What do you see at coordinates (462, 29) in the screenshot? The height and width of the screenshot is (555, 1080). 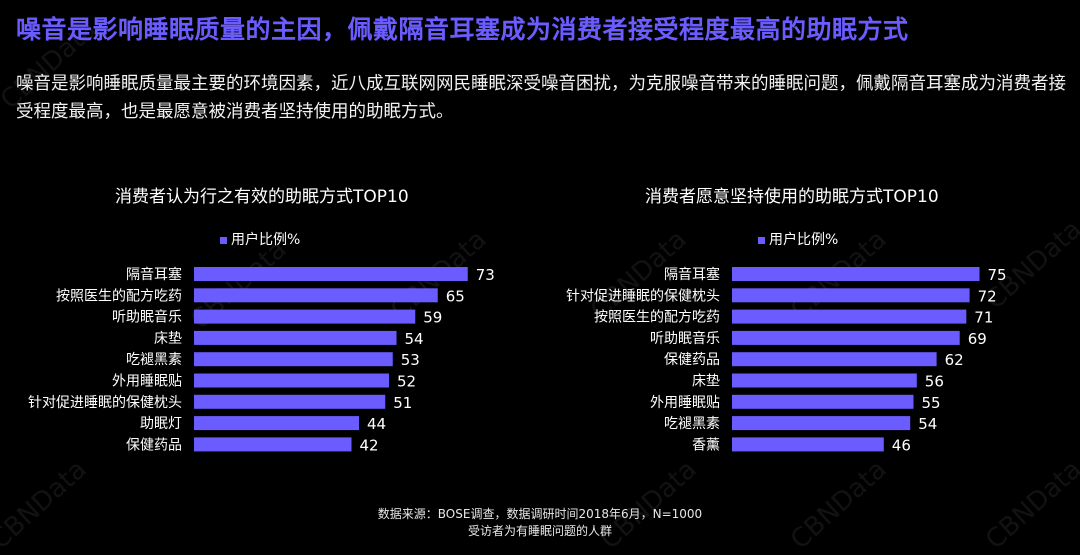 I see `page-headline: 噪音是影响睡眠质量的主因，佩戴隔音耳塞成为消费者接受程度最高的助眠方式` at bounding box center [462, 29].